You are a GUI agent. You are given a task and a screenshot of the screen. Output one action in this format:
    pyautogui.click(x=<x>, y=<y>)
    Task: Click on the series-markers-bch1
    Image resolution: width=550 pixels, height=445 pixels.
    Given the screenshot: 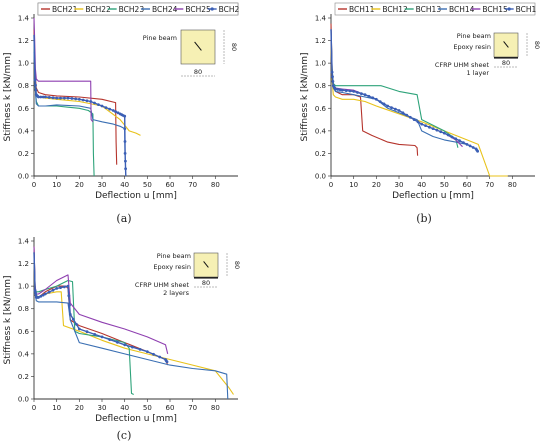 What is the action you would take?
    pyautogui.click(x=404, y=111)
    